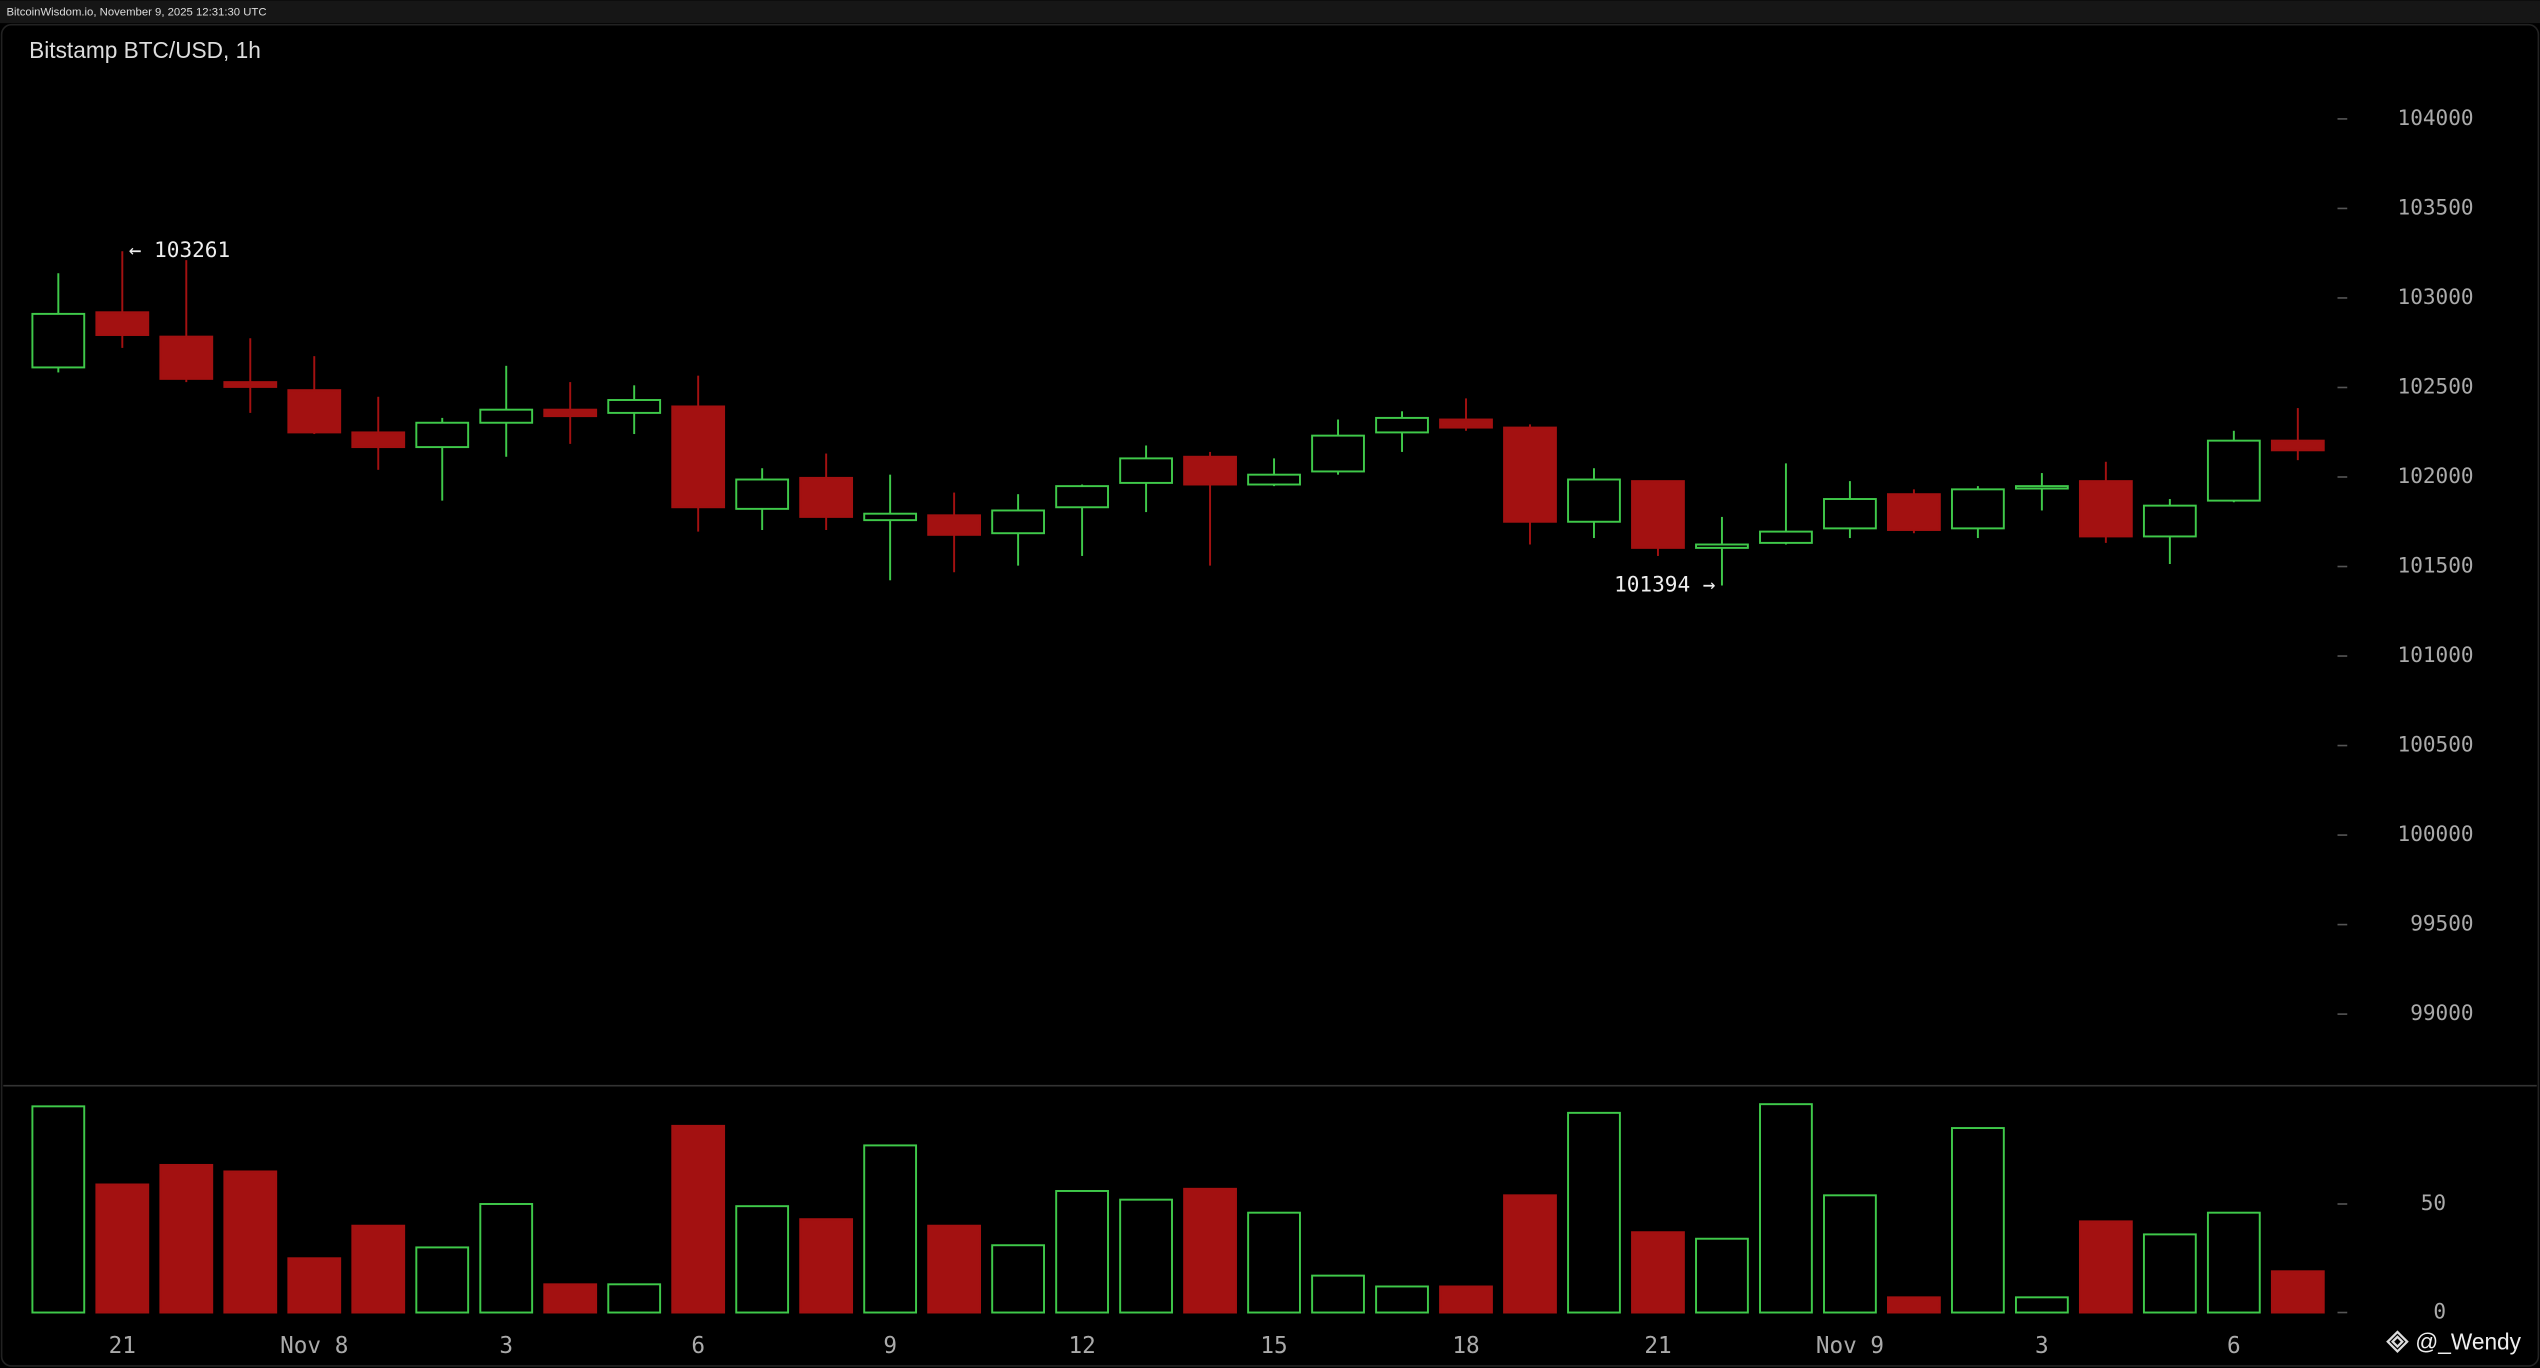 Image resolution: width=2540 pixels, height=1368 pixels. Describe the element at coordinates (1270, 12) in the screenshot. I see `top-bar` at that location.